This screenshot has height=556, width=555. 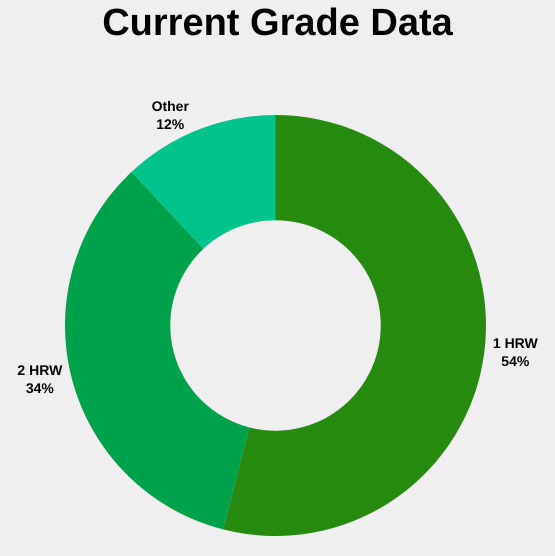 I want to click on chart-title: Current Grade Data, so click(x=278, y=23).